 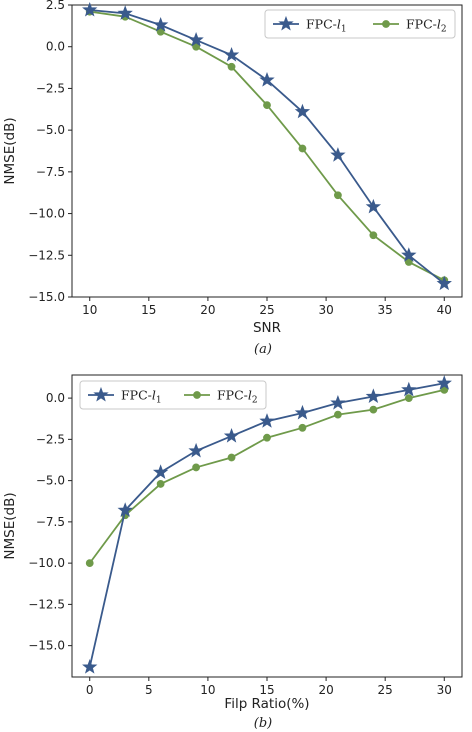 What do you see at coordinates (55, 6) in the screenshot?
I see `y-tick-label: 2.5` at bounding box center [55, 6].